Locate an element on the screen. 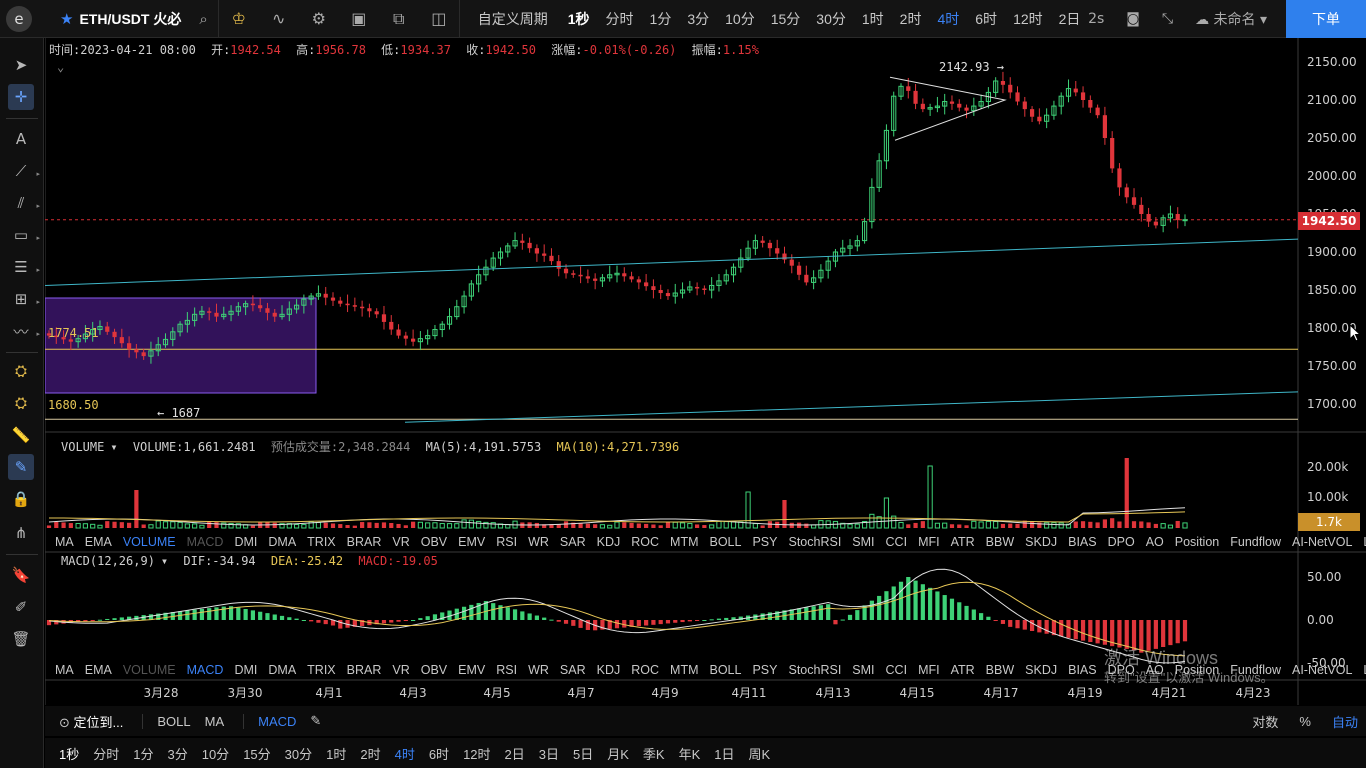  cloud-layout: ☁ 未命名 ▾ is located at coordinates (1231, 20).